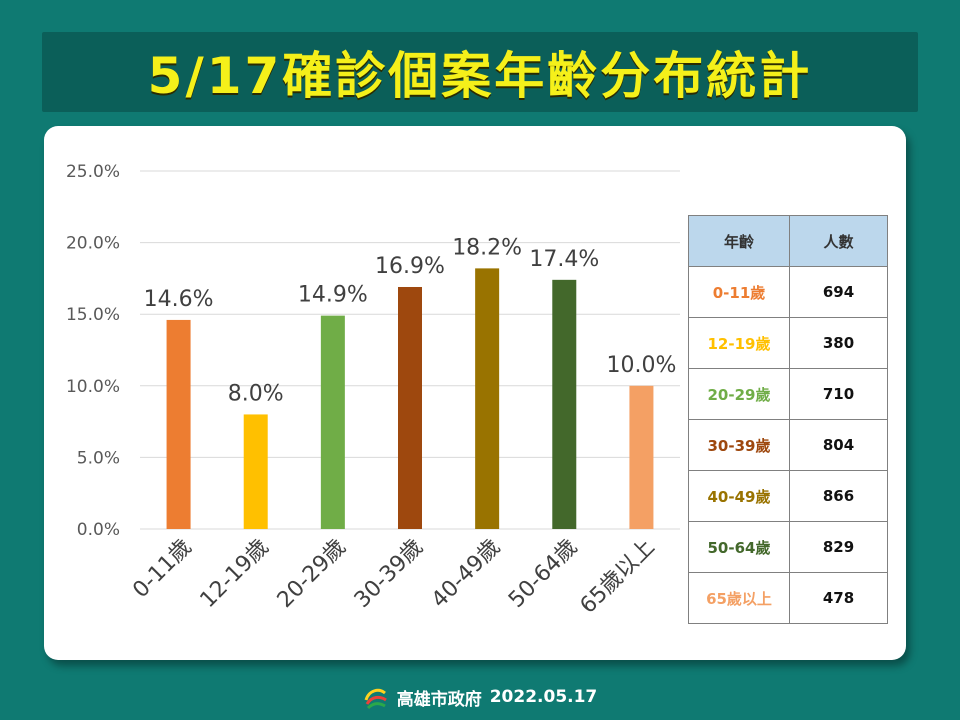 This screenshot has height=720, width=960. Describe the element at coordinates (93, 387) in the screenshot. I see `y-tick-label: 10.0%` at that location.